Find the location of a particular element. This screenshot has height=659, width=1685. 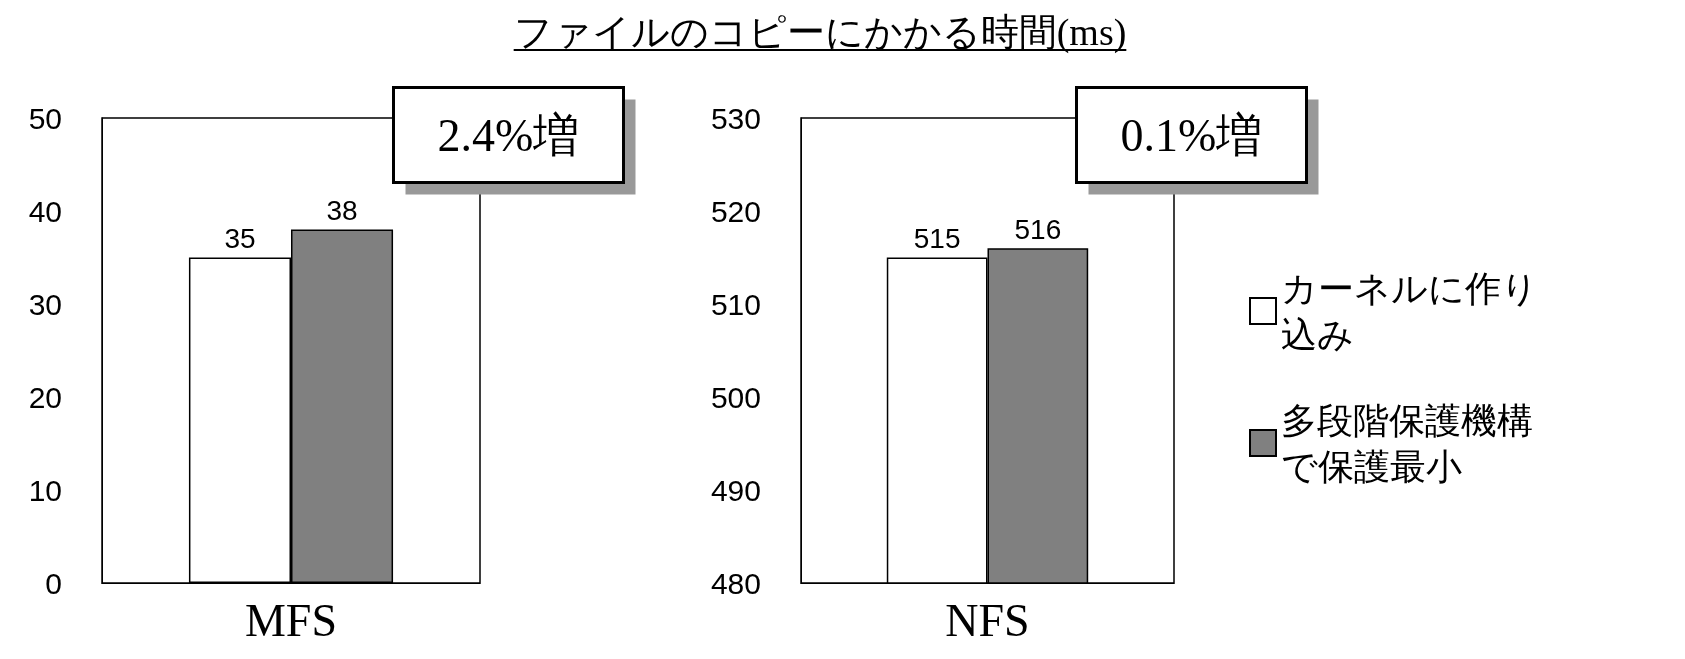

y-tick-label: 480 is located at coordinates (735, 583).